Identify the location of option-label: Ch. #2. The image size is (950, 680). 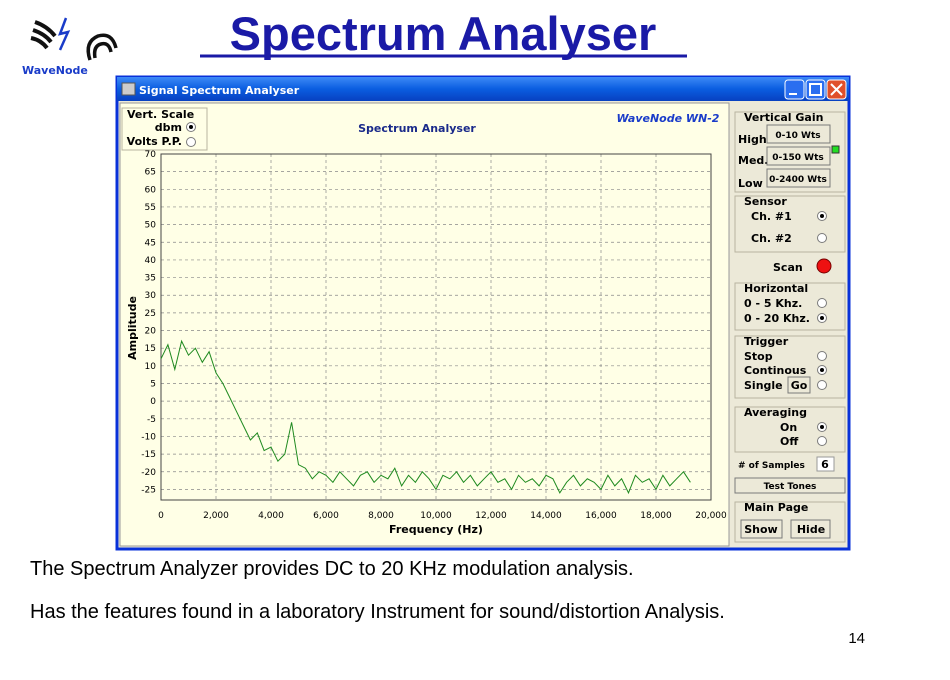
(771, 238).